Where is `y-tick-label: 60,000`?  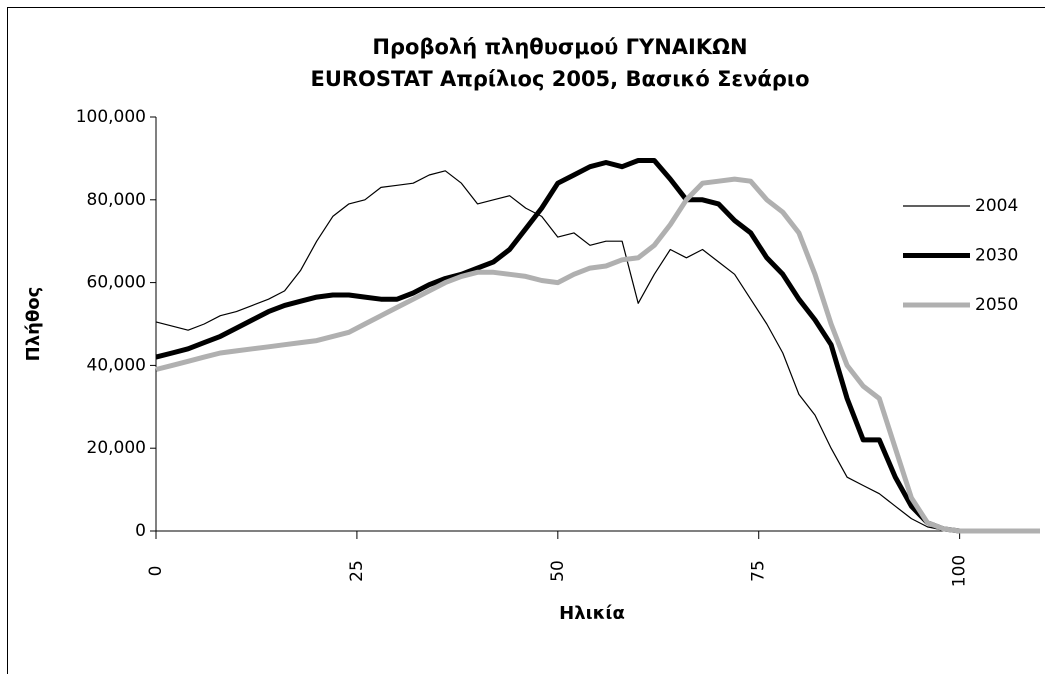 y-tick-label: 60,000 is located at coordinates (116, 283).